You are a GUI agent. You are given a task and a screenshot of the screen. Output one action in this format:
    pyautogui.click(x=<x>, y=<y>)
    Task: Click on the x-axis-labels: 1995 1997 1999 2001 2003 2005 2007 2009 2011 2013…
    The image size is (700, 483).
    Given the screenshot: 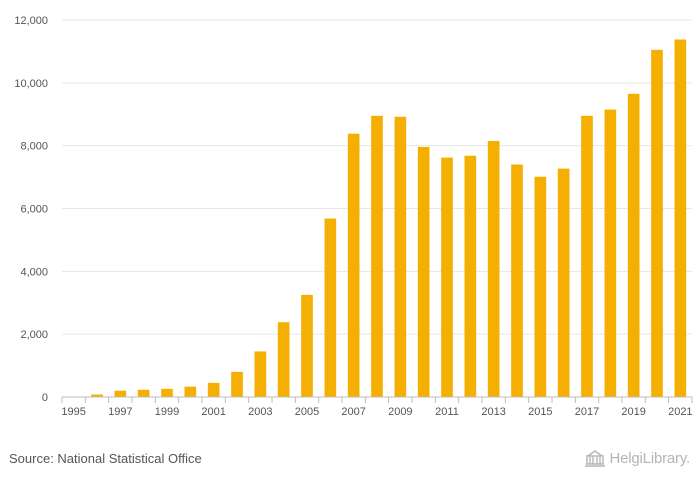 What is the action you would take?
    pyautogui.click(x=376, y=412)
    